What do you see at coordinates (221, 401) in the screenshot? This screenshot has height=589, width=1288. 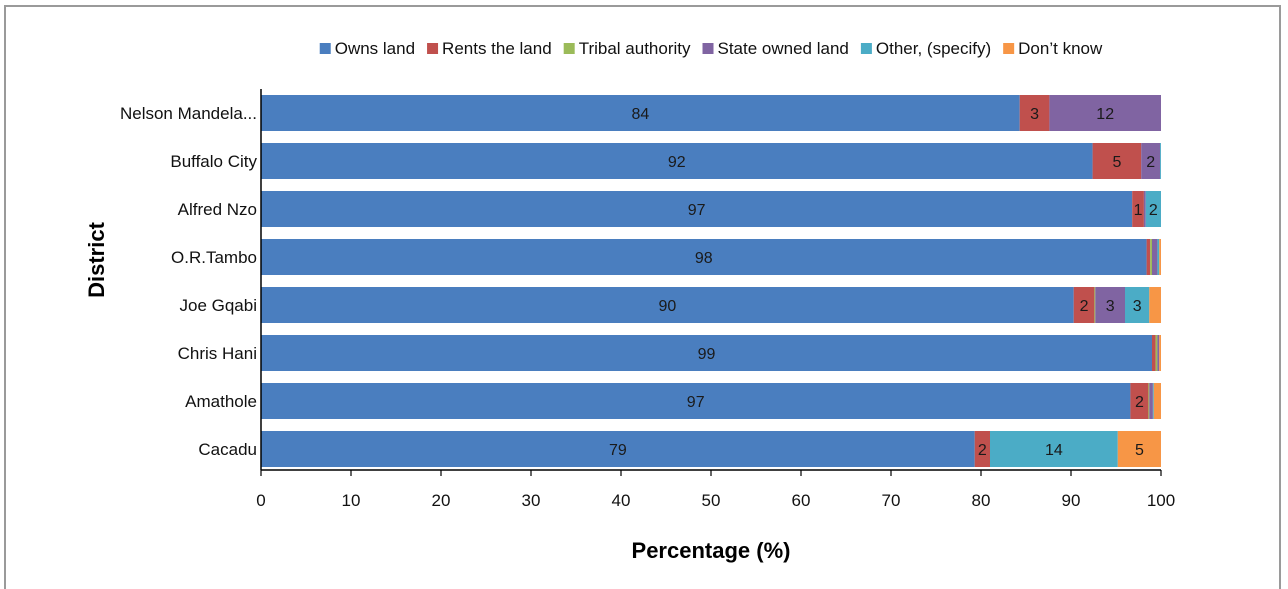 I see `category-label: Amathole` at bounding box center [221, 401].